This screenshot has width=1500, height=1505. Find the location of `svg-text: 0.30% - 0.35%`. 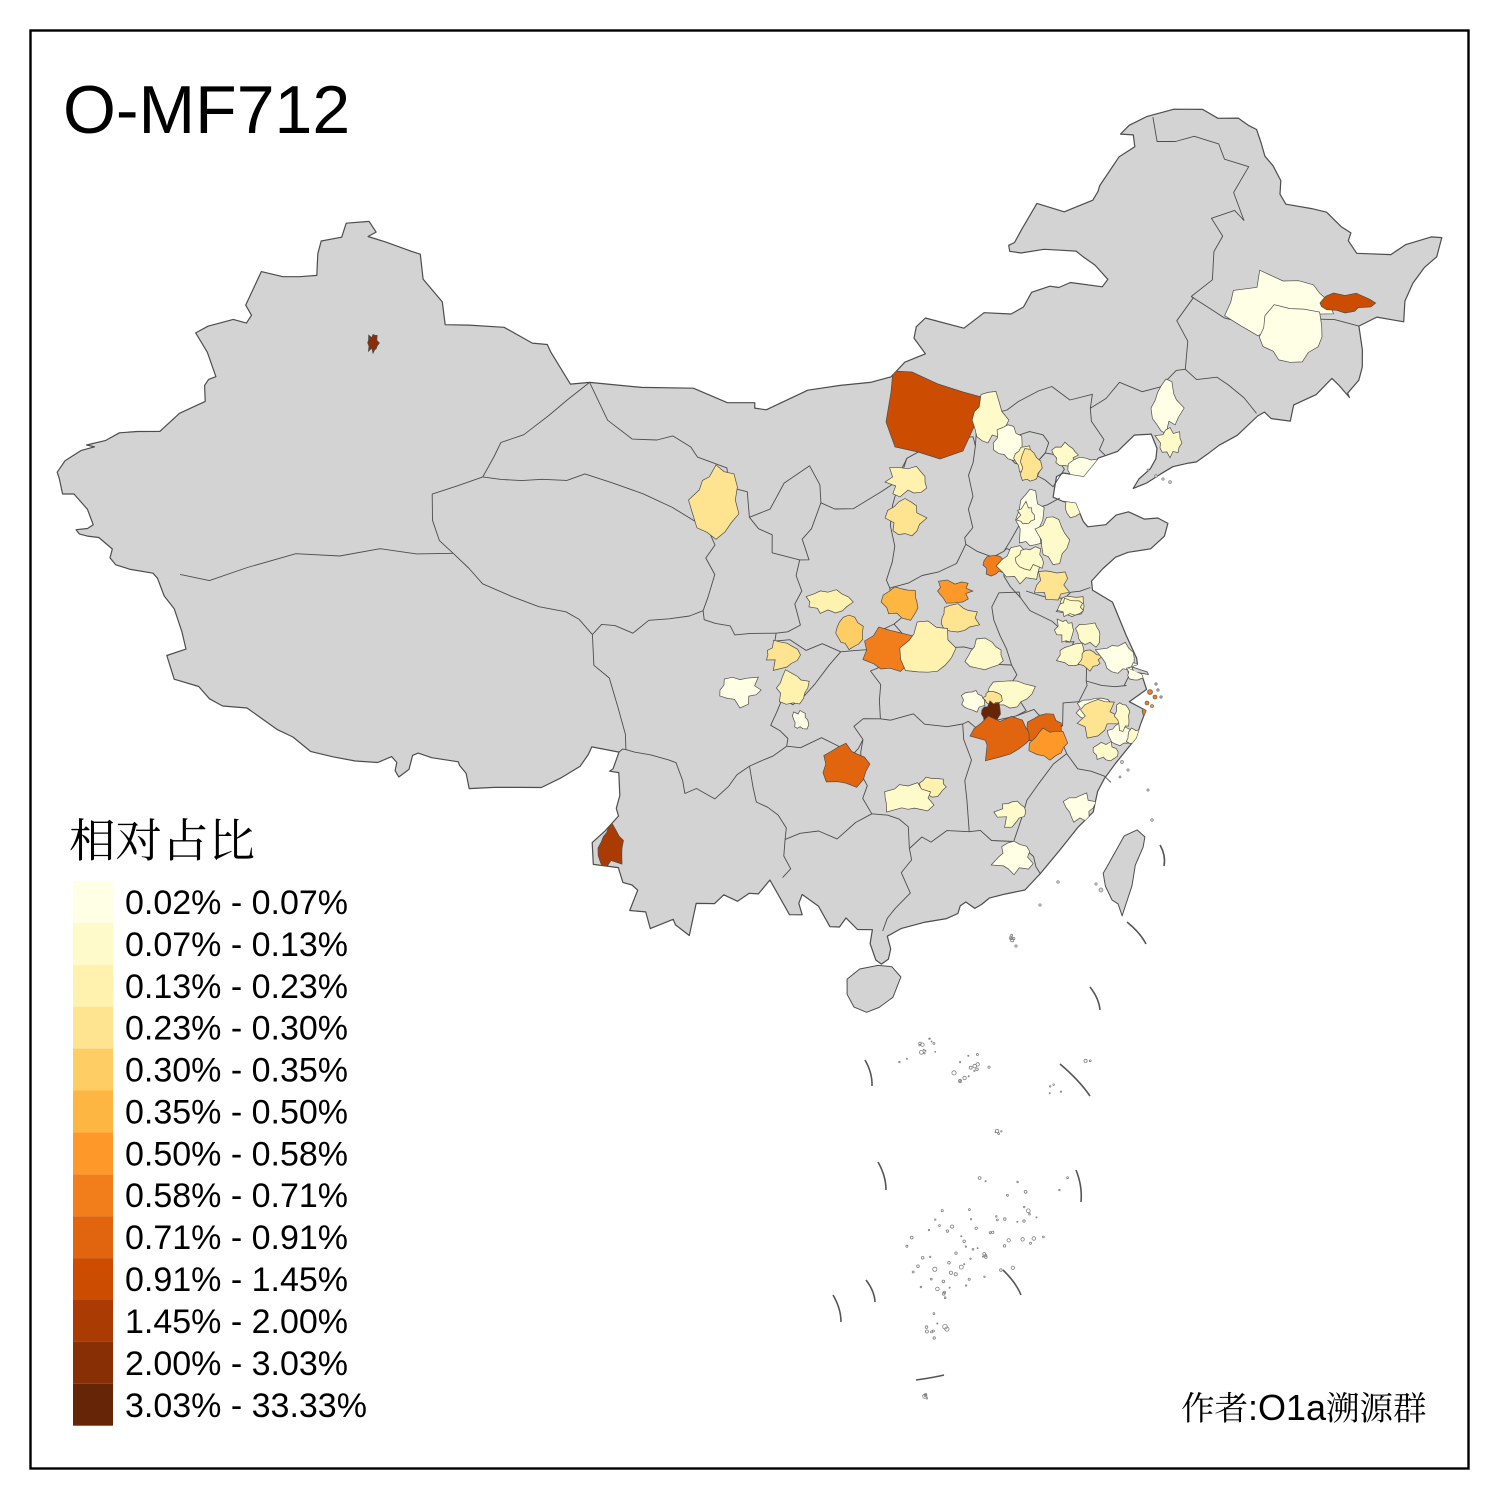

svg-text: 0.30% - 0.35% is located at coordinates (236, 1071).